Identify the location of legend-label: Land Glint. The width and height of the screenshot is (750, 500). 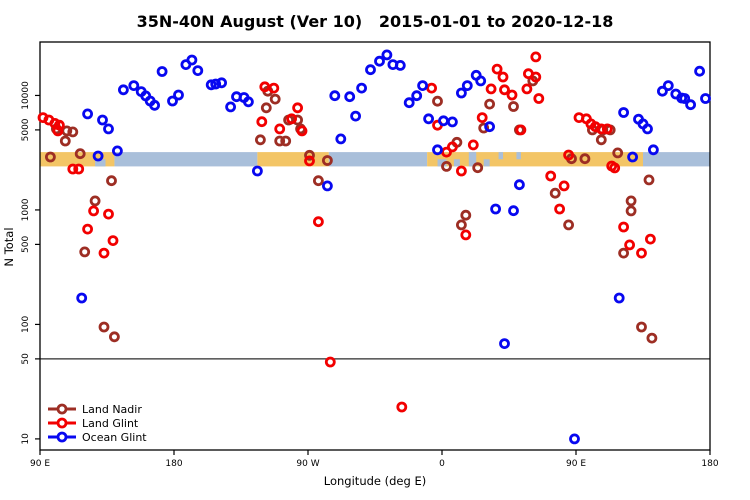
(110, 423).